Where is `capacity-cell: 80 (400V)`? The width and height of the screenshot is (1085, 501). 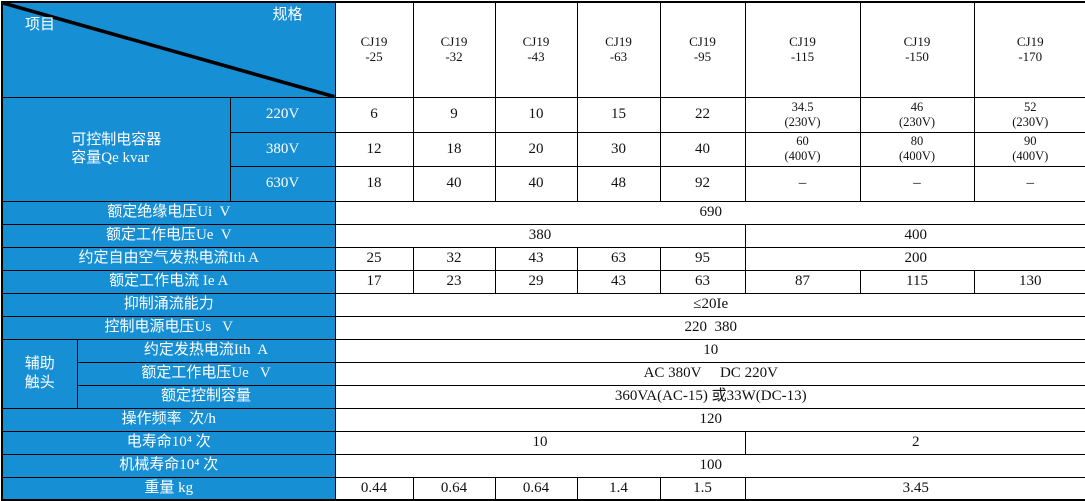
capacity-cell: 80 (400V) is located at coordinates (917, 149).